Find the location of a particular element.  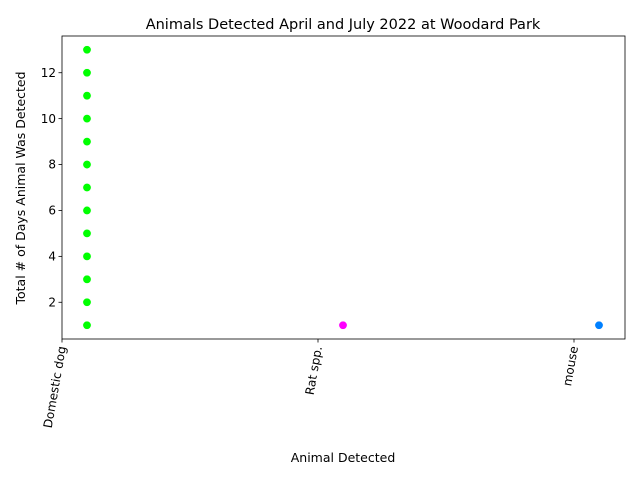

y-tick-label: 4 is located at coordinates (52, 257).